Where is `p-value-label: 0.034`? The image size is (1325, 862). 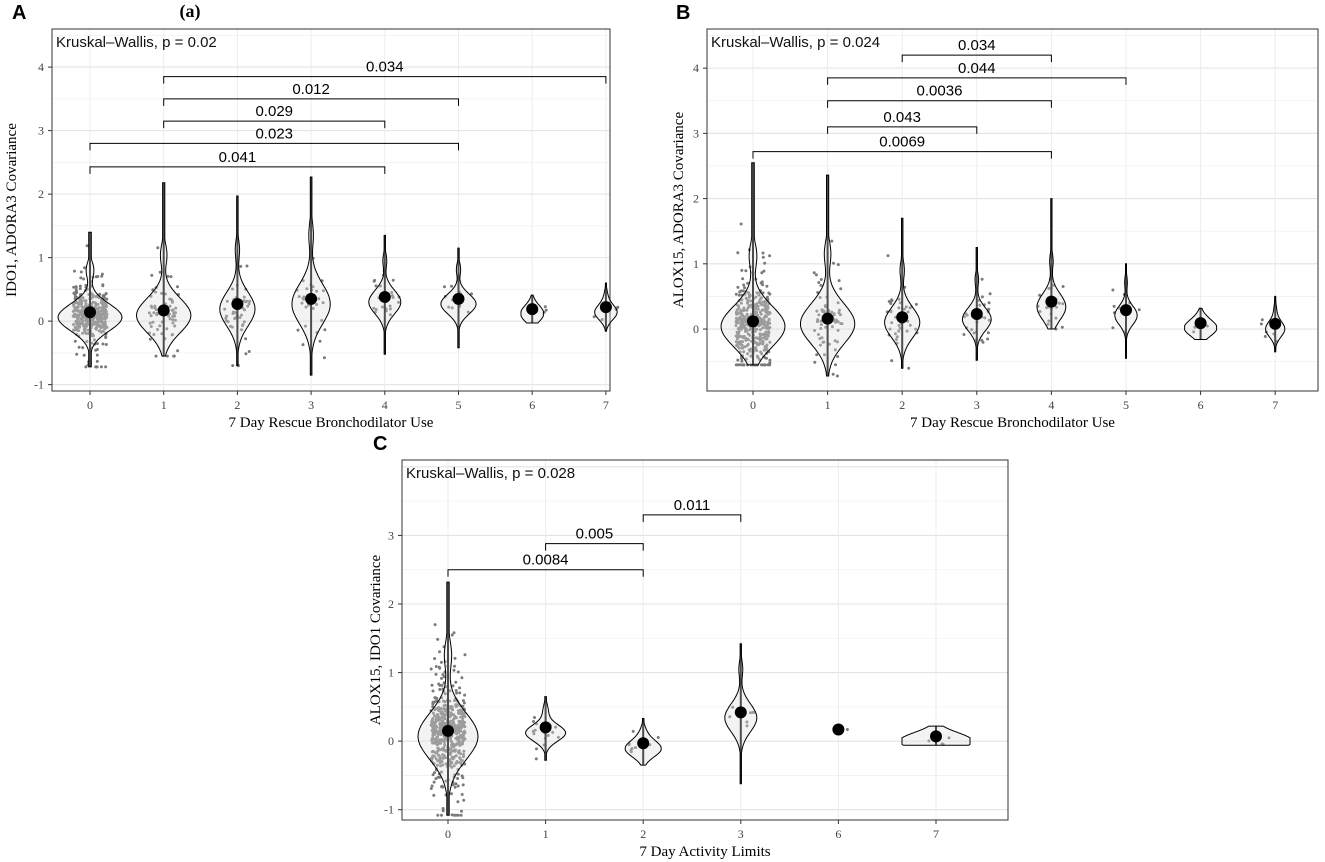 p-value-label: 0.034 is located at coordinates (977, 45).